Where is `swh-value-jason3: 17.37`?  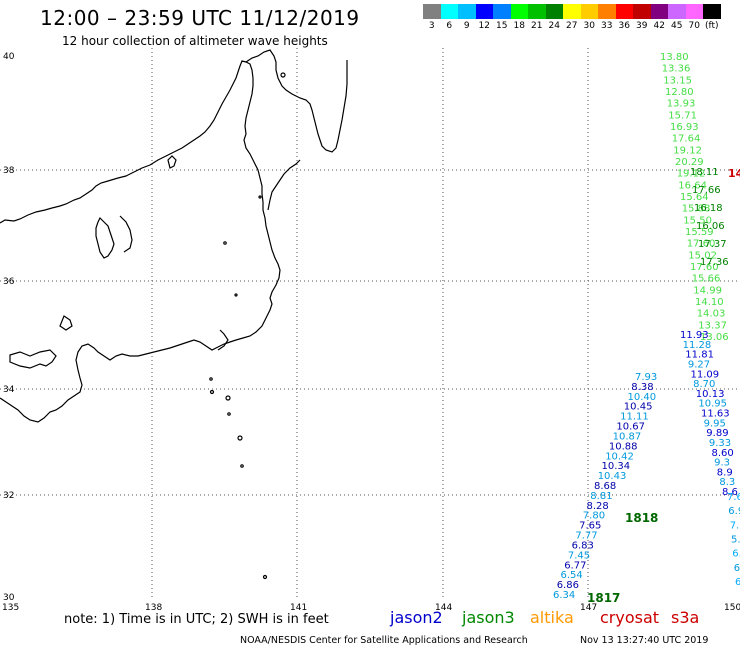 swh-value-jason3: 17.37 is located at coordinates (712, 244).